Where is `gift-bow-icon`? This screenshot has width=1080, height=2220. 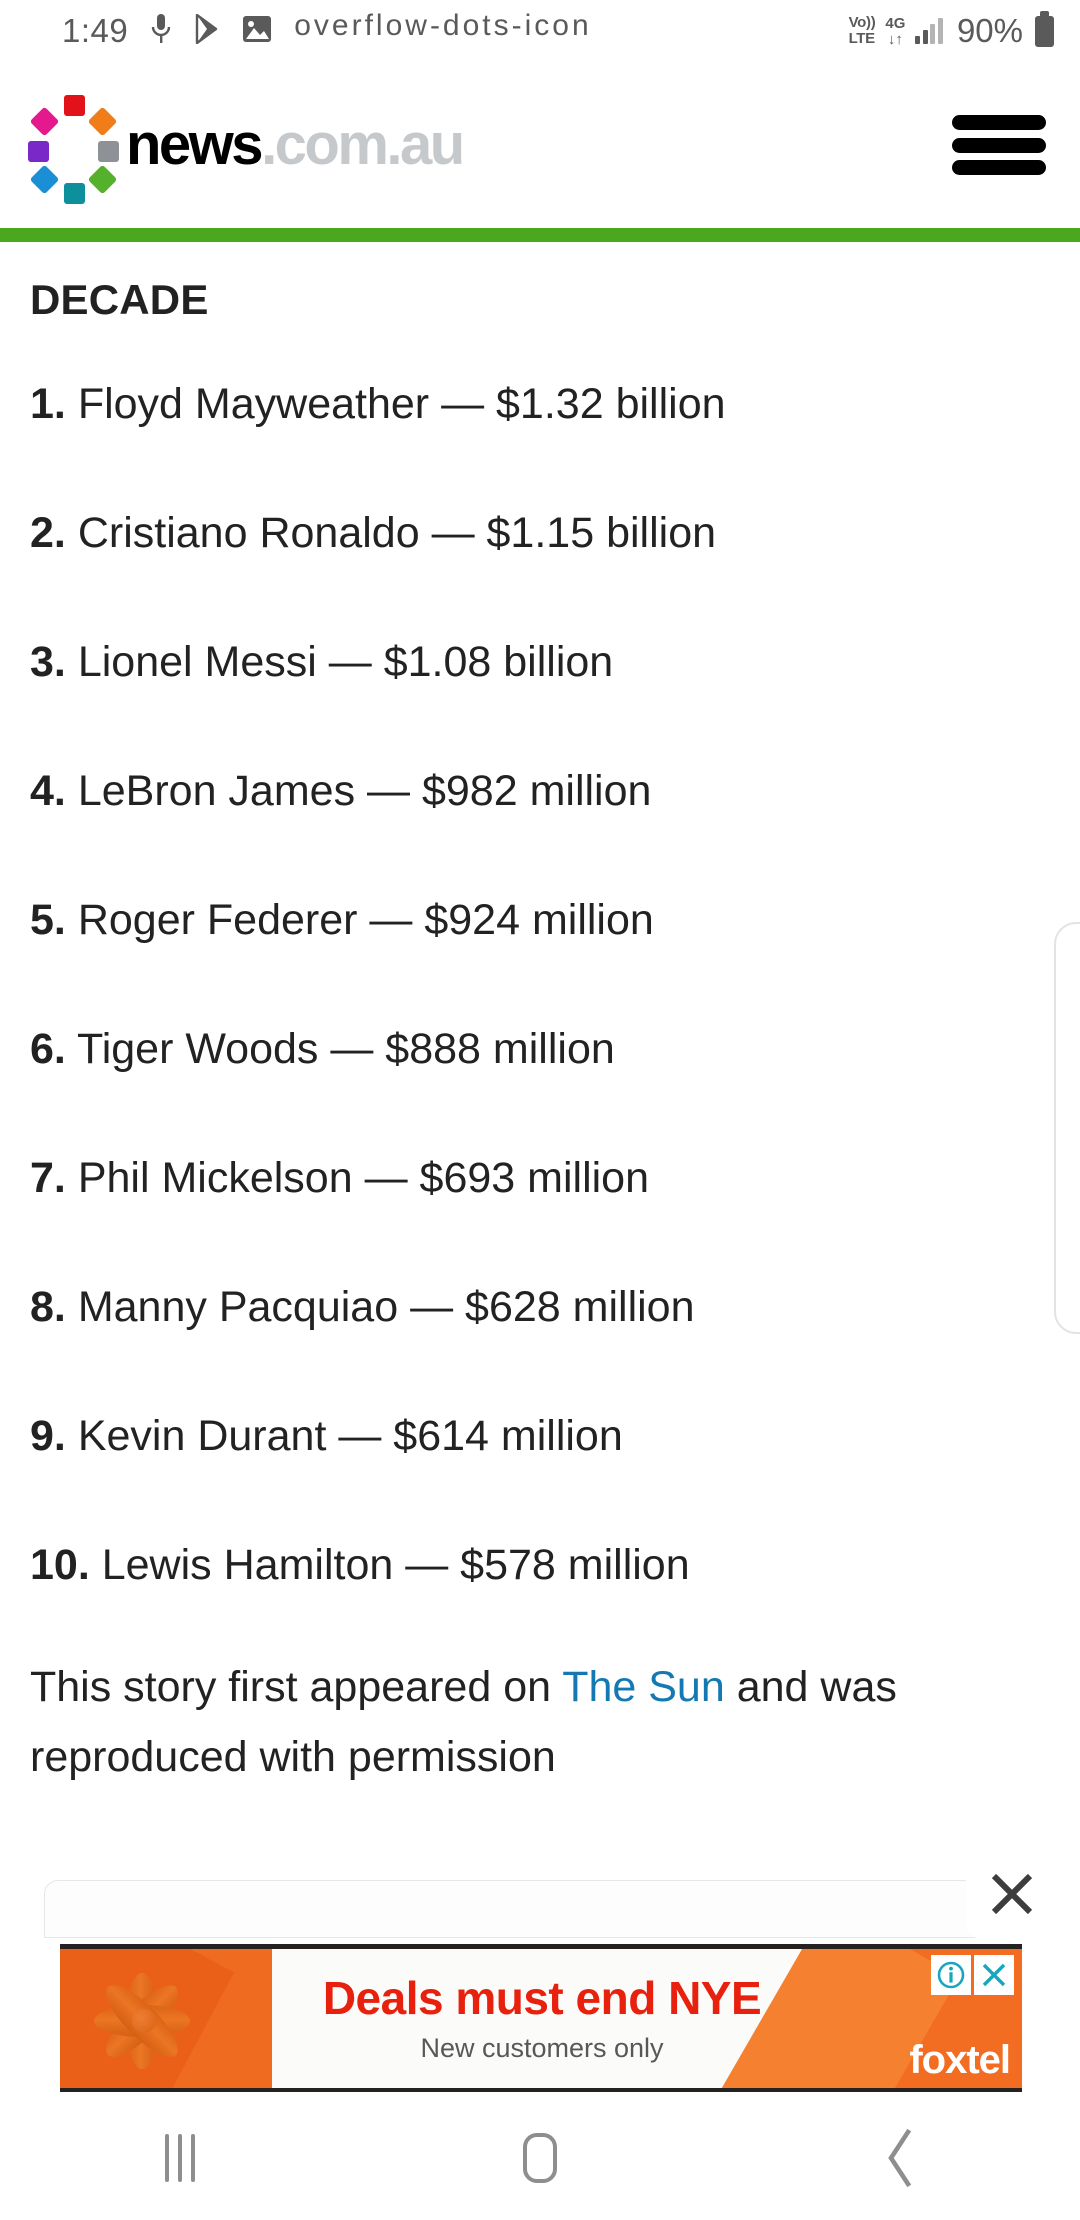
gift-bow-icon is located at coordinates (143, 2021).